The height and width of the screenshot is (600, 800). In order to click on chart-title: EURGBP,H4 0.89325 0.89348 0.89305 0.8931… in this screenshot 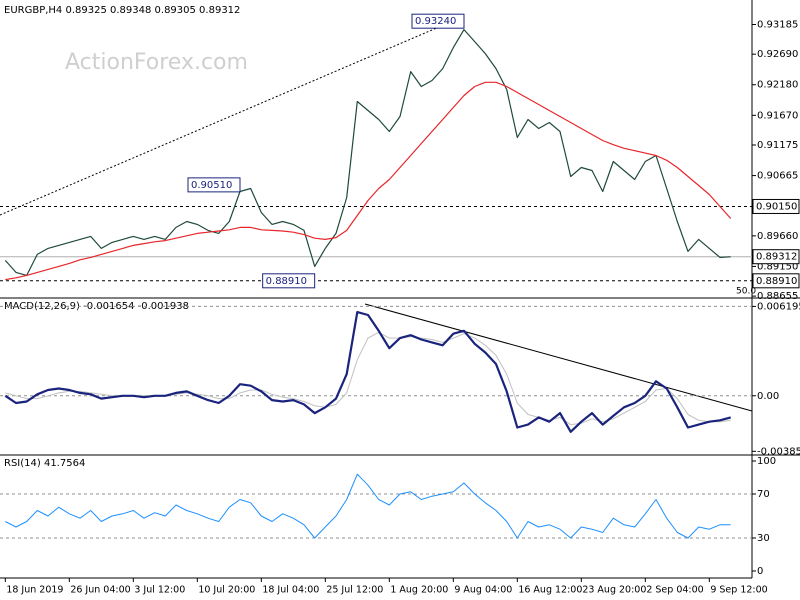, I will do `click(122, 10)`.